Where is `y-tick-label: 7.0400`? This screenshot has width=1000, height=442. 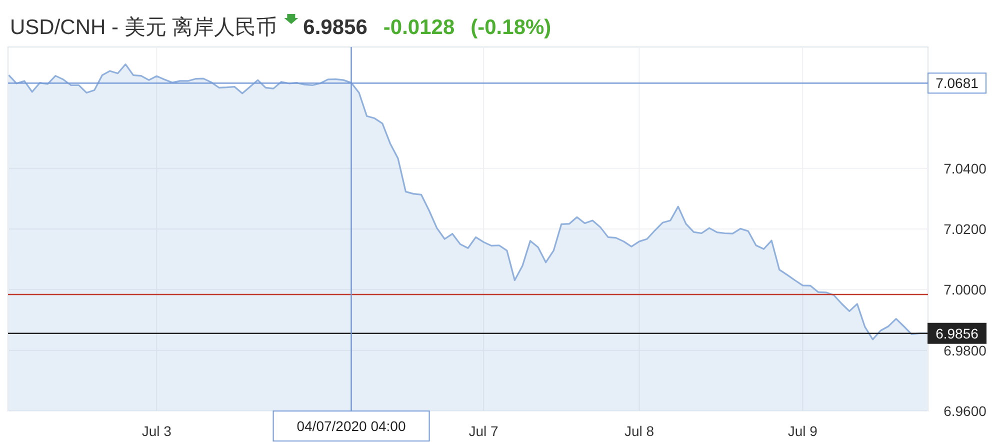 y-tick-label: 7.0400 is located at coordinates (965, 168).